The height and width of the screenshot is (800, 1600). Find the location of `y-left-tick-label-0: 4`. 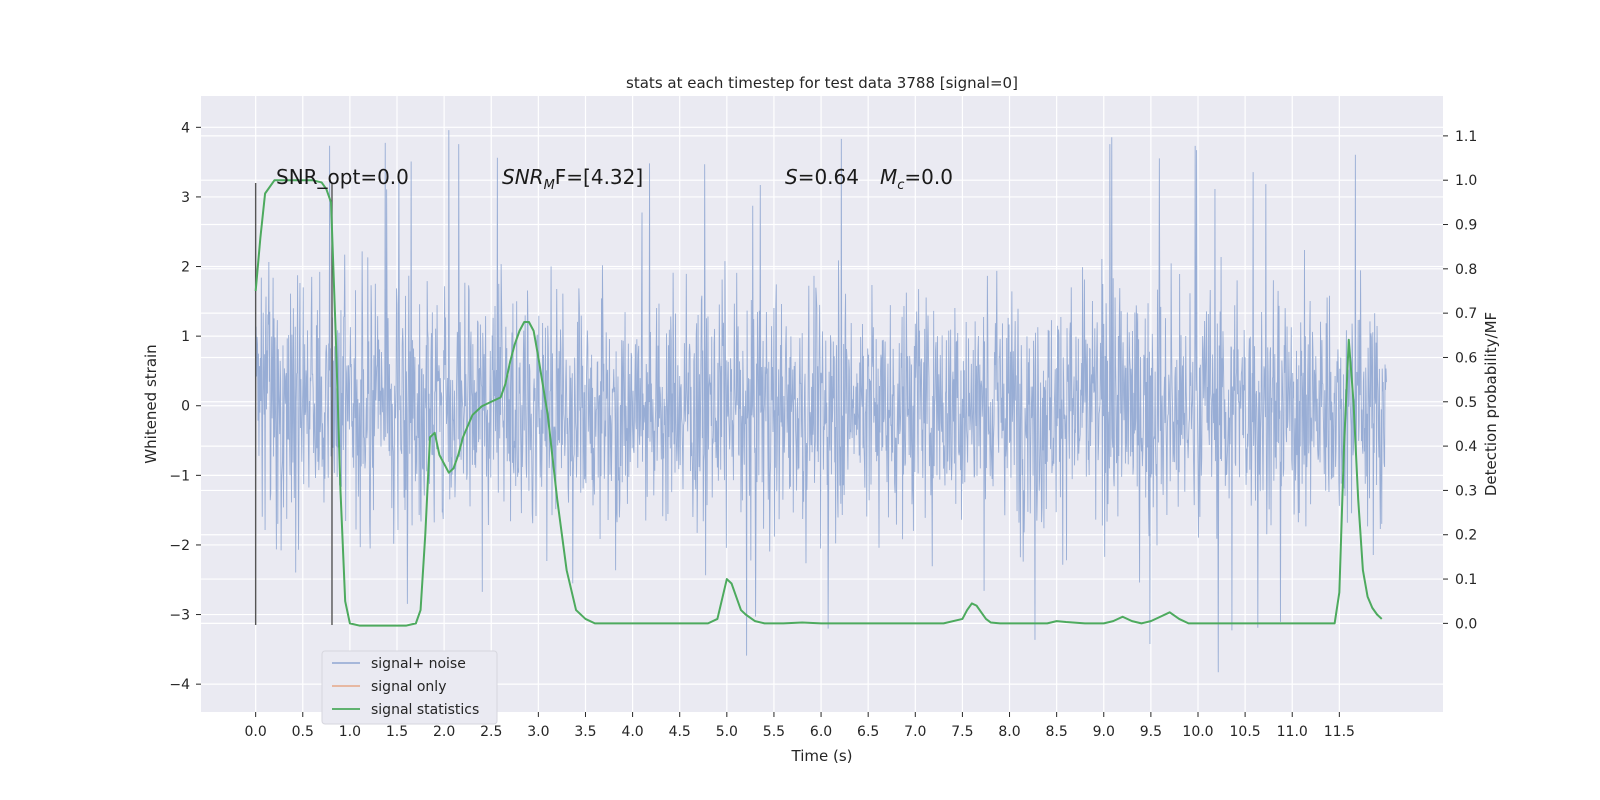

y-left-tick-label-0: 4 is located at coordinates (185, 128).